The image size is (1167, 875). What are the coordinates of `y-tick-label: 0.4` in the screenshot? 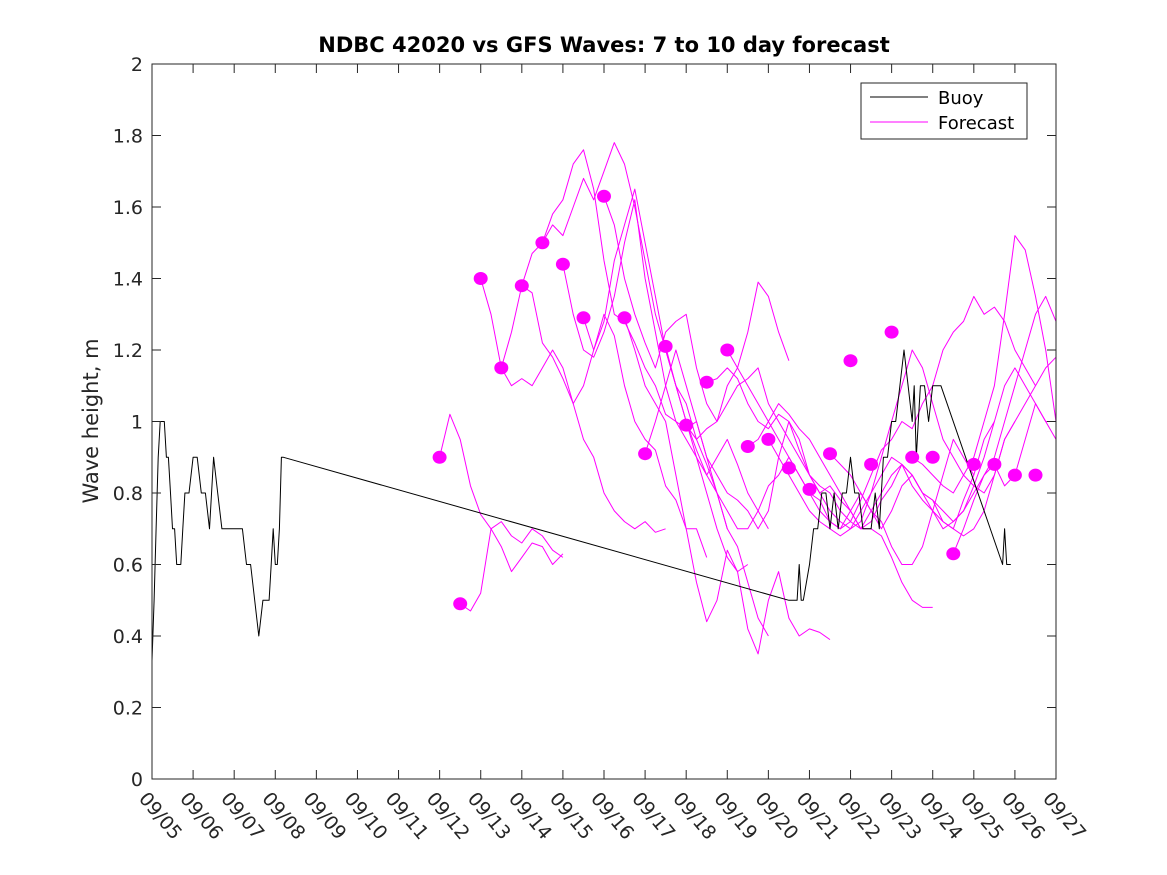 It's located at (128, 637).